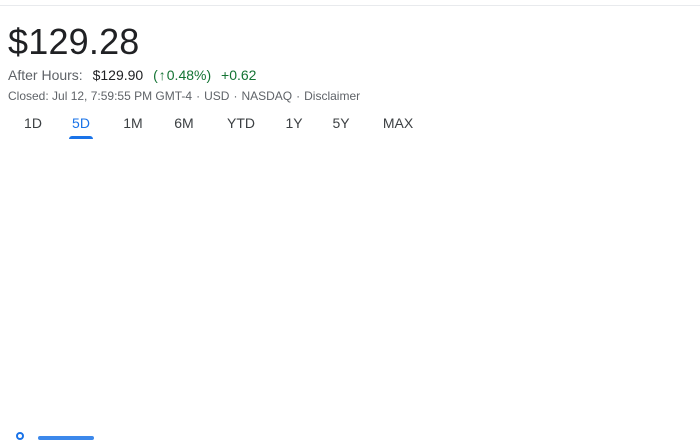 The width and height of the screenshot is (700, 440). What do you see at coordinates (81, 123) in the screenshot?
I see `tab-label: 5D` at bounding box center [81, 123].